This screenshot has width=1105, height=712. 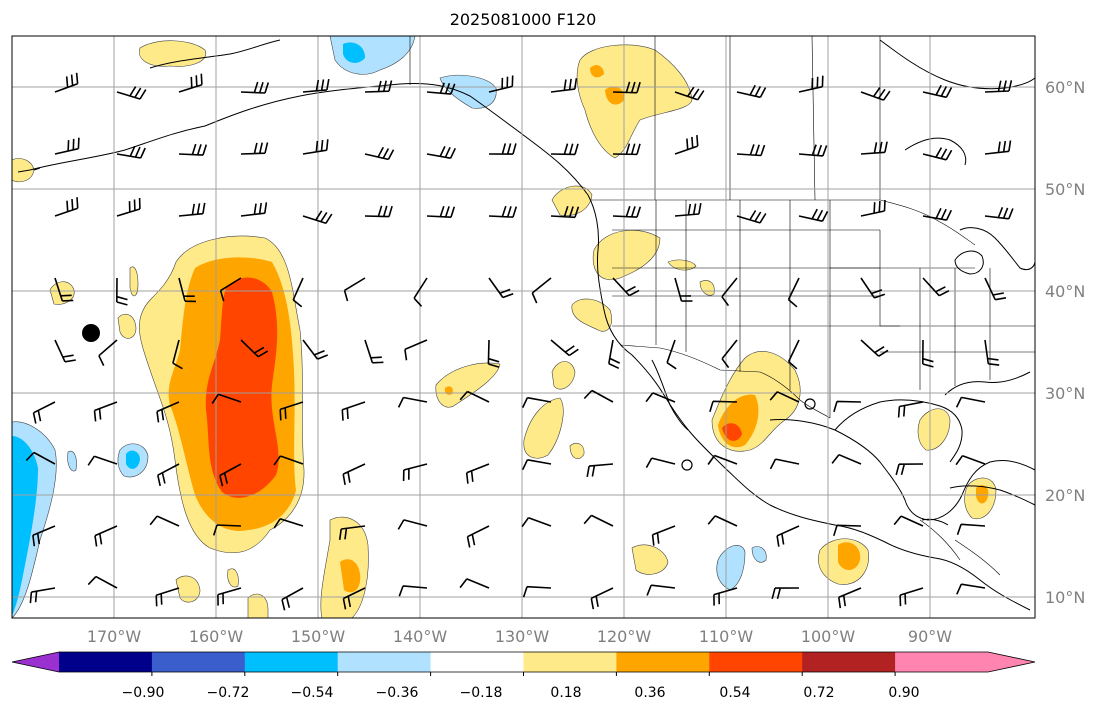 I want to click on colorbar-outline, so click(x=523, y=662).